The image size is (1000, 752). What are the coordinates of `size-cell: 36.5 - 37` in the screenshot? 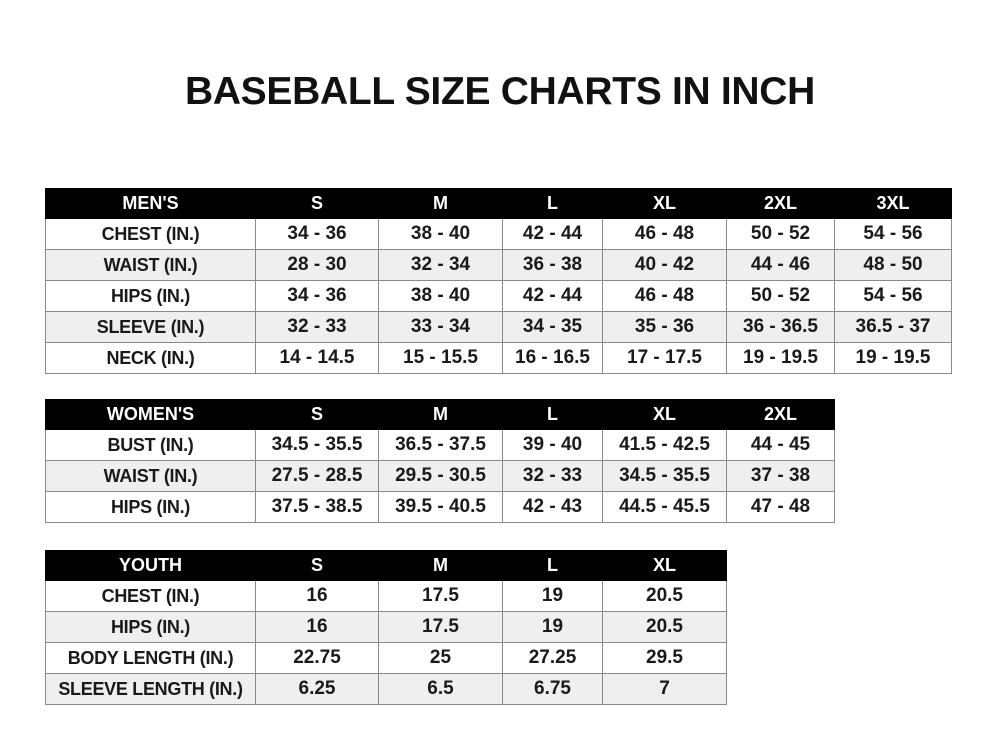 It's located at (893, 327).